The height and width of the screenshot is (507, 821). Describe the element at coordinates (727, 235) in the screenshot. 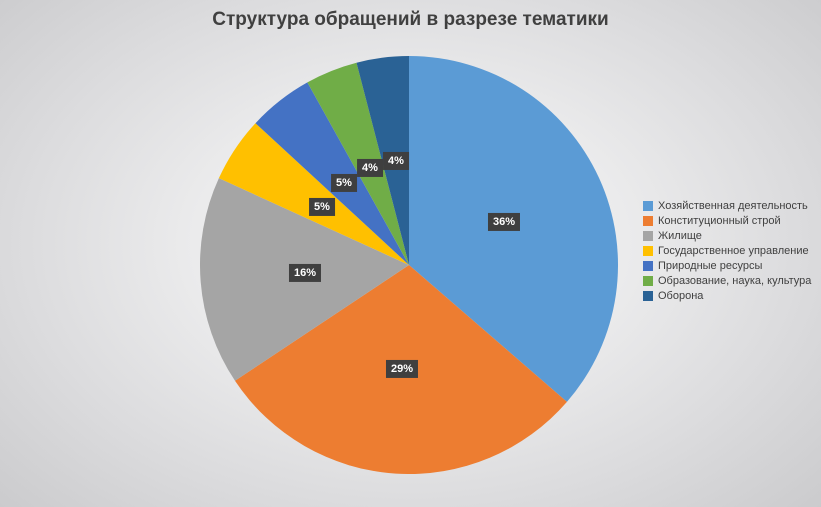

I see `legend-item: Жилище` at that location.